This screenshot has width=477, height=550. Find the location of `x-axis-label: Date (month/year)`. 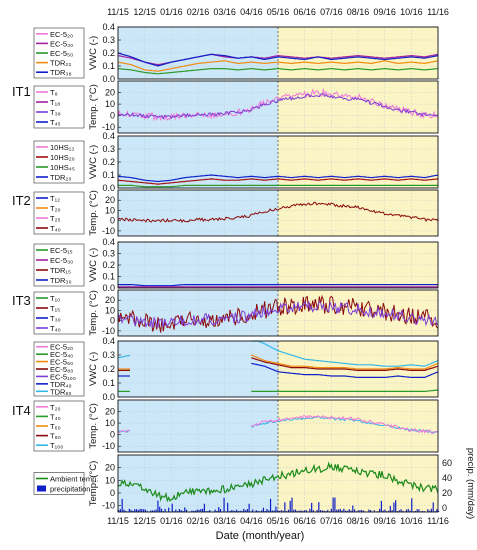

x-axis-label: Date (month/year) is located at coordinates (260, 536).